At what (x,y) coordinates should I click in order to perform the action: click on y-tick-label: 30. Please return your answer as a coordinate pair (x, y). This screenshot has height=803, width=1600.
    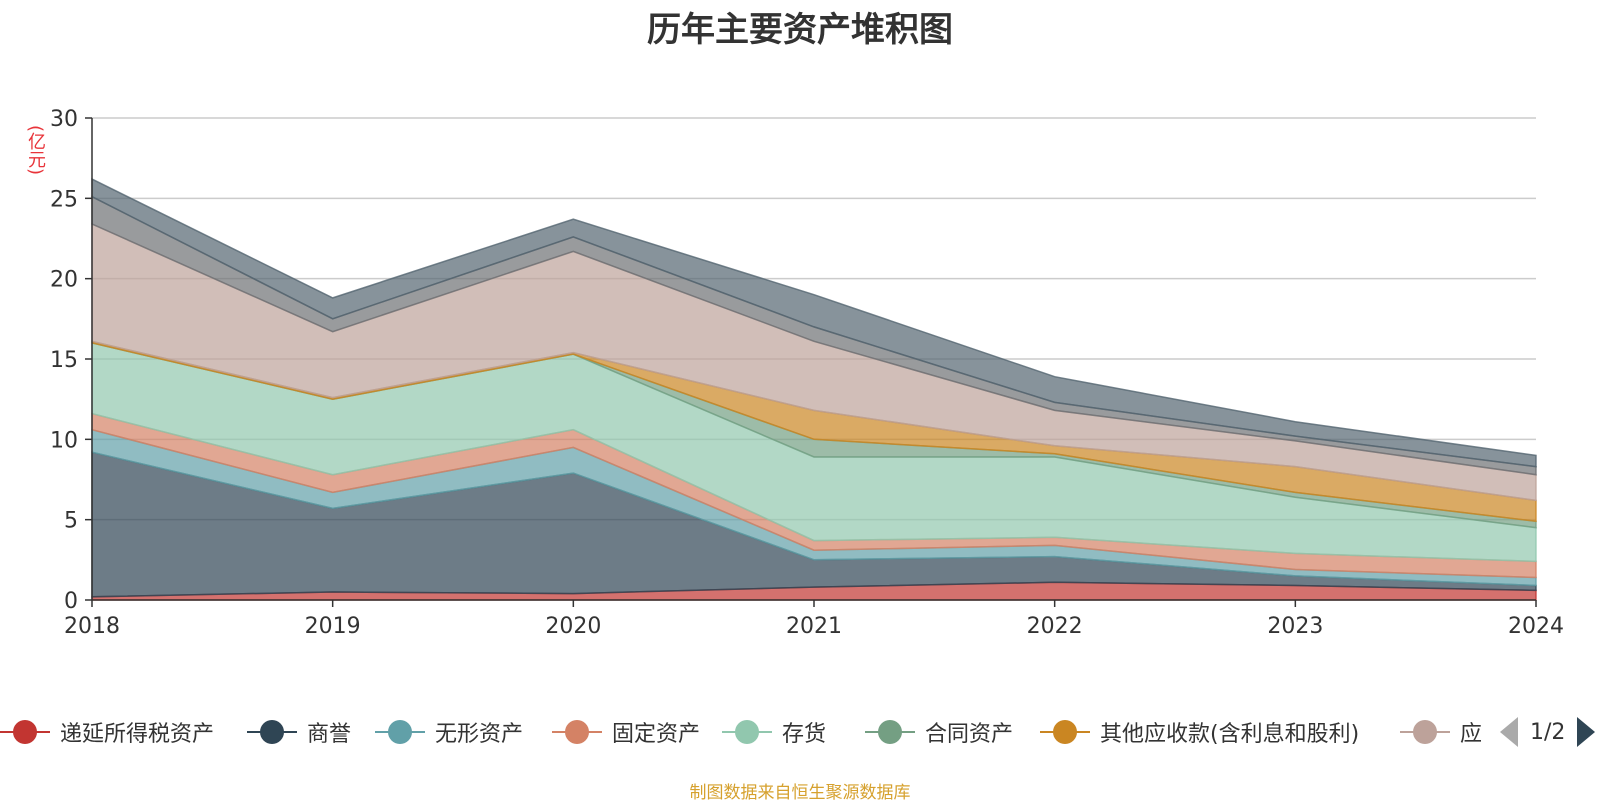
    Looking at the image, I should click on (64, 119).